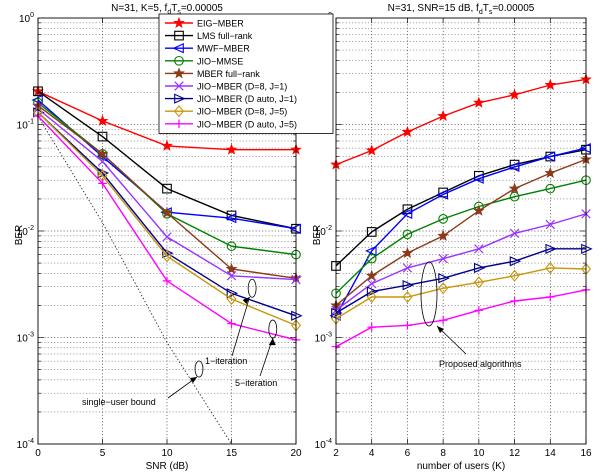 The width and height of the screenshot is (600, 474). Describe the element at coordinates (443, 453) in the screenshot. I see `x-tick-label: 8` at that location.